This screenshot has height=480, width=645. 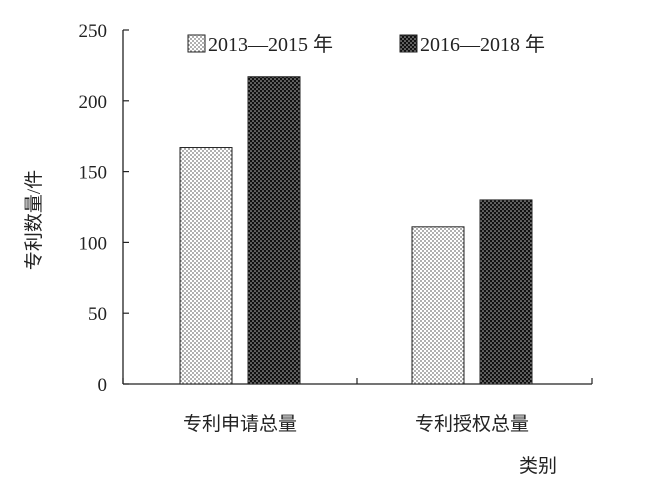 What do you see at coordinates (93, 31) in the screenshot?
I see `y-tick-label-5: 250` at bounding box center [93, 31].